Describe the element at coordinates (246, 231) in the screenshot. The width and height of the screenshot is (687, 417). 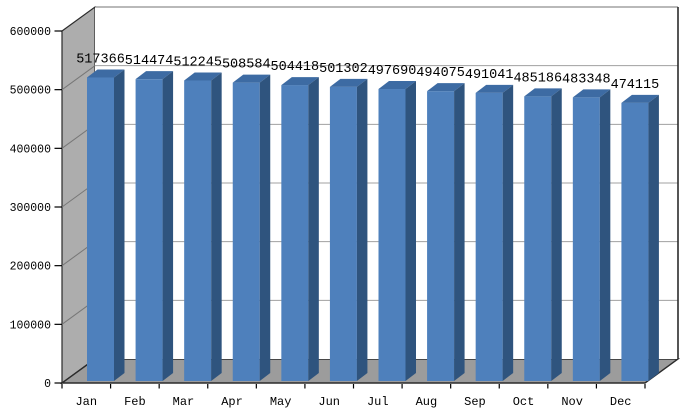
I see `bar-Apr` at that location.